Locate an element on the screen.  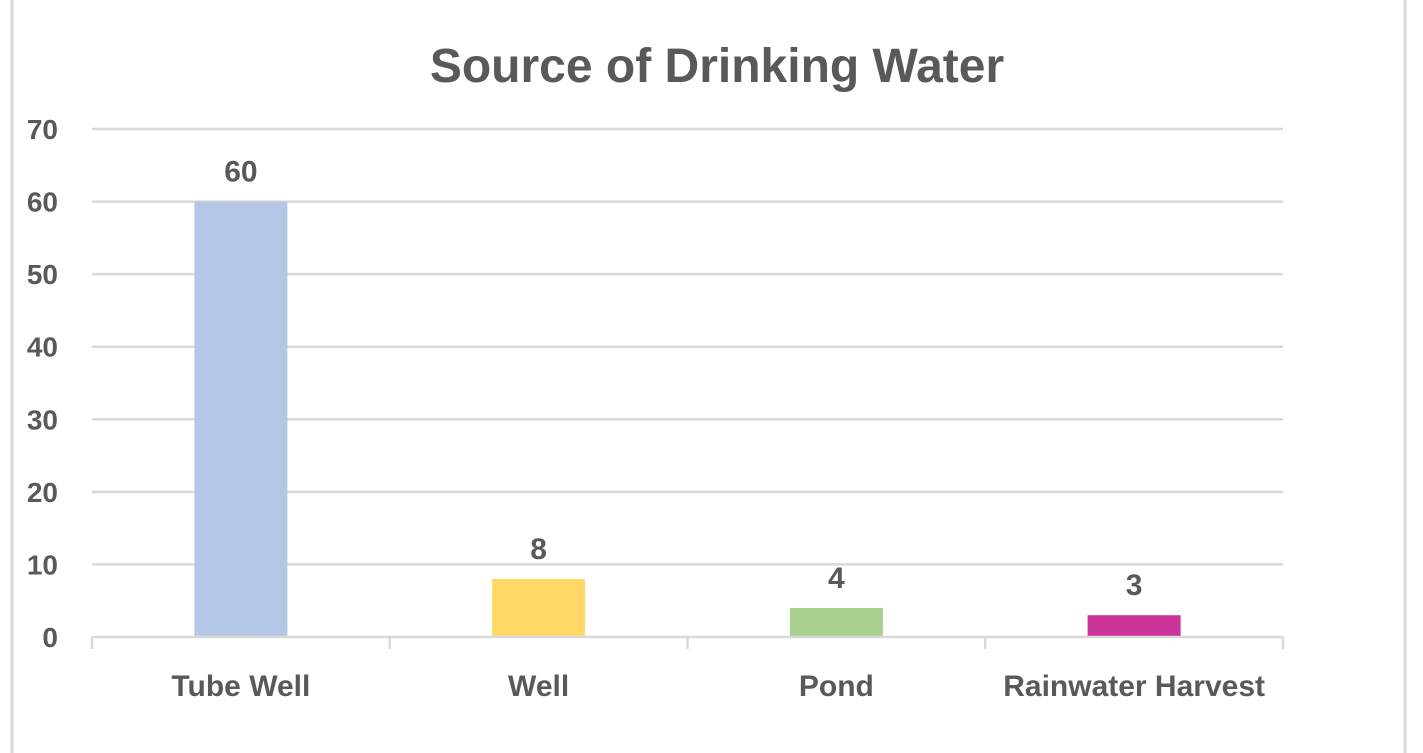
data-label: 3 is located at coordinates (1134, 585).